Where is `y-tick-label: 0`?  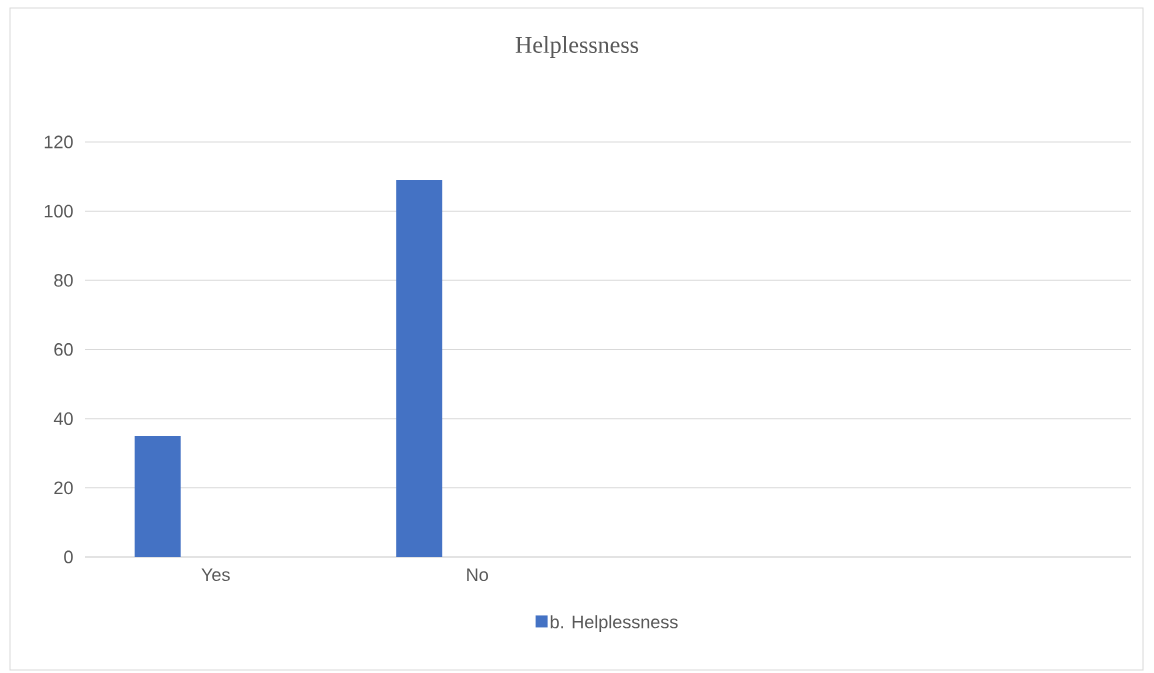 y-tick-label: 0 is located at coordinates (68, 557).